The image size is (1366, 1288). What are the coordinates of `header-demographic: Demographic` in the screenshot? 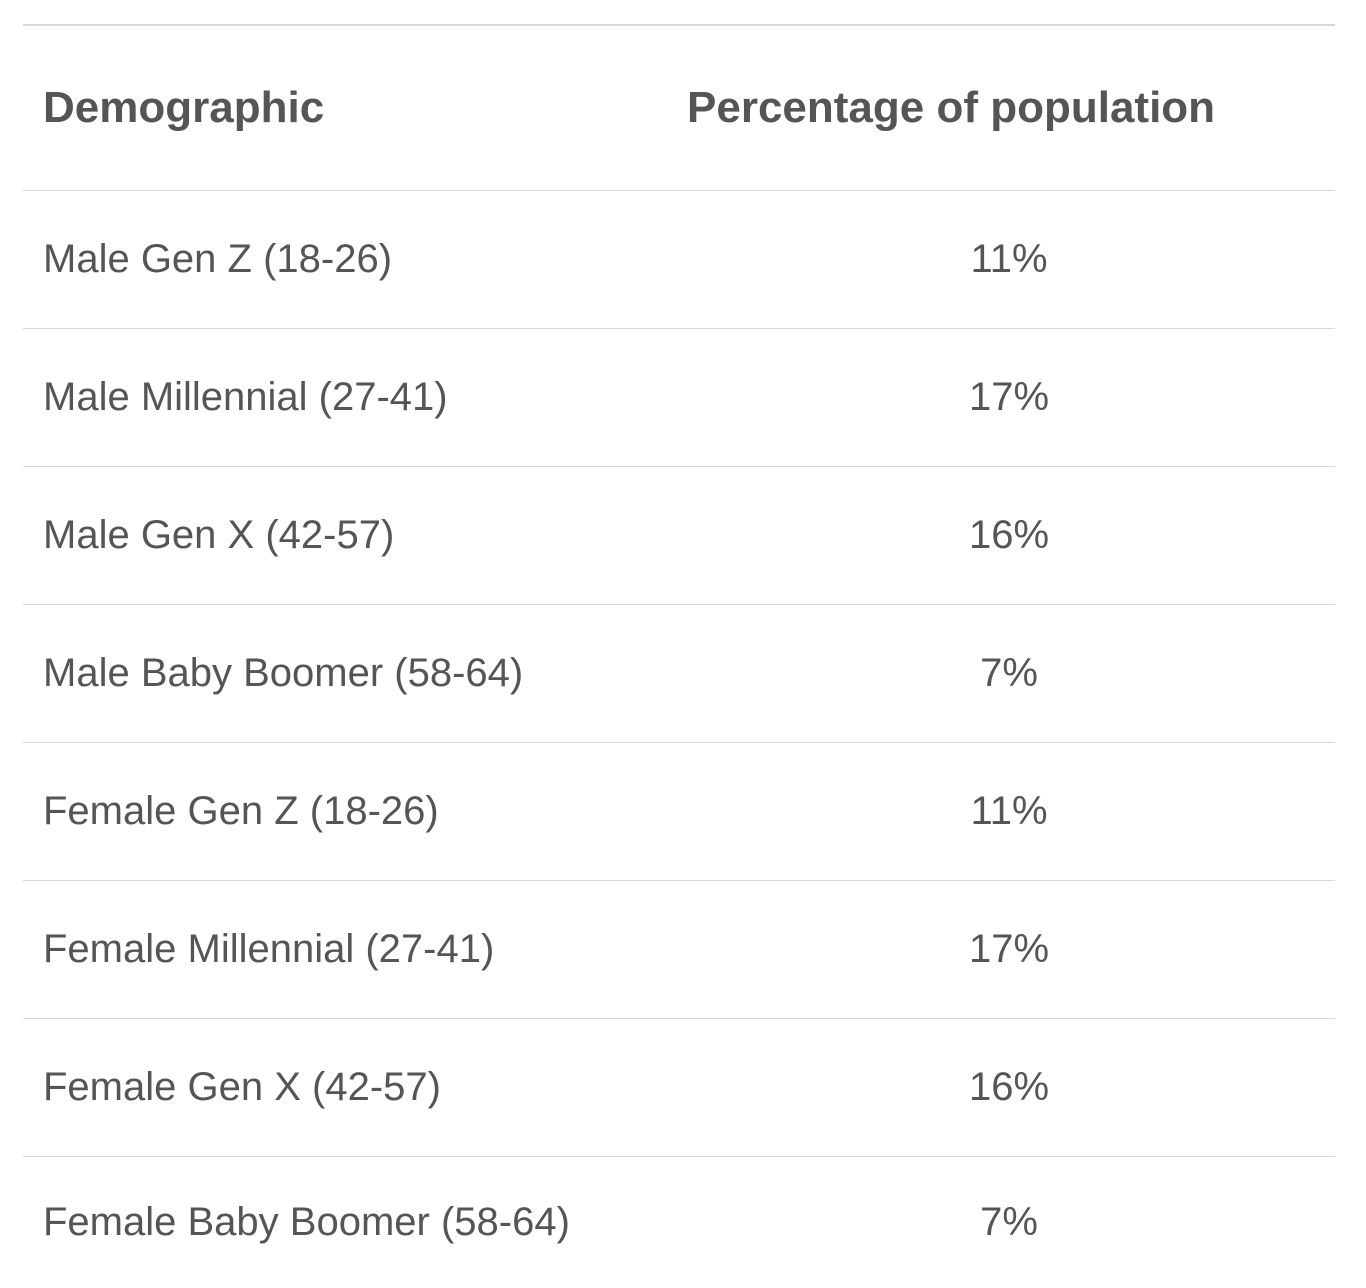 It's located at (184, 107).